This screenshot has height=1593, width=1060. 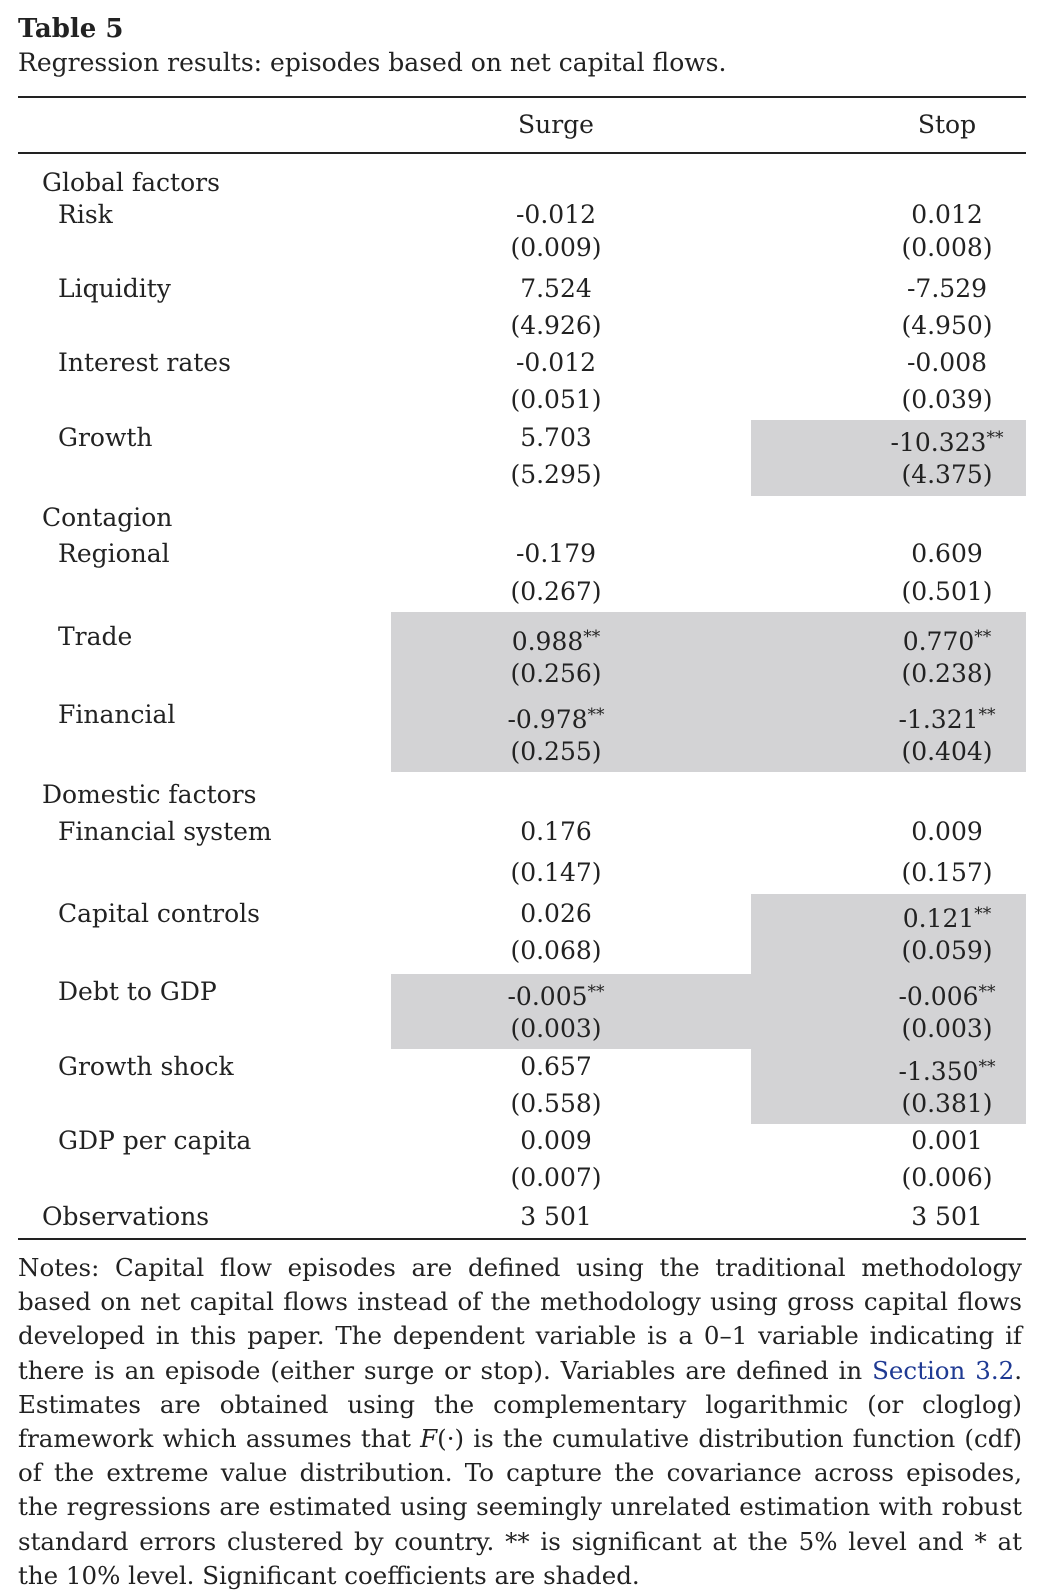 I want to click on se-surge: (0.558), so click(x=556, y=1103).